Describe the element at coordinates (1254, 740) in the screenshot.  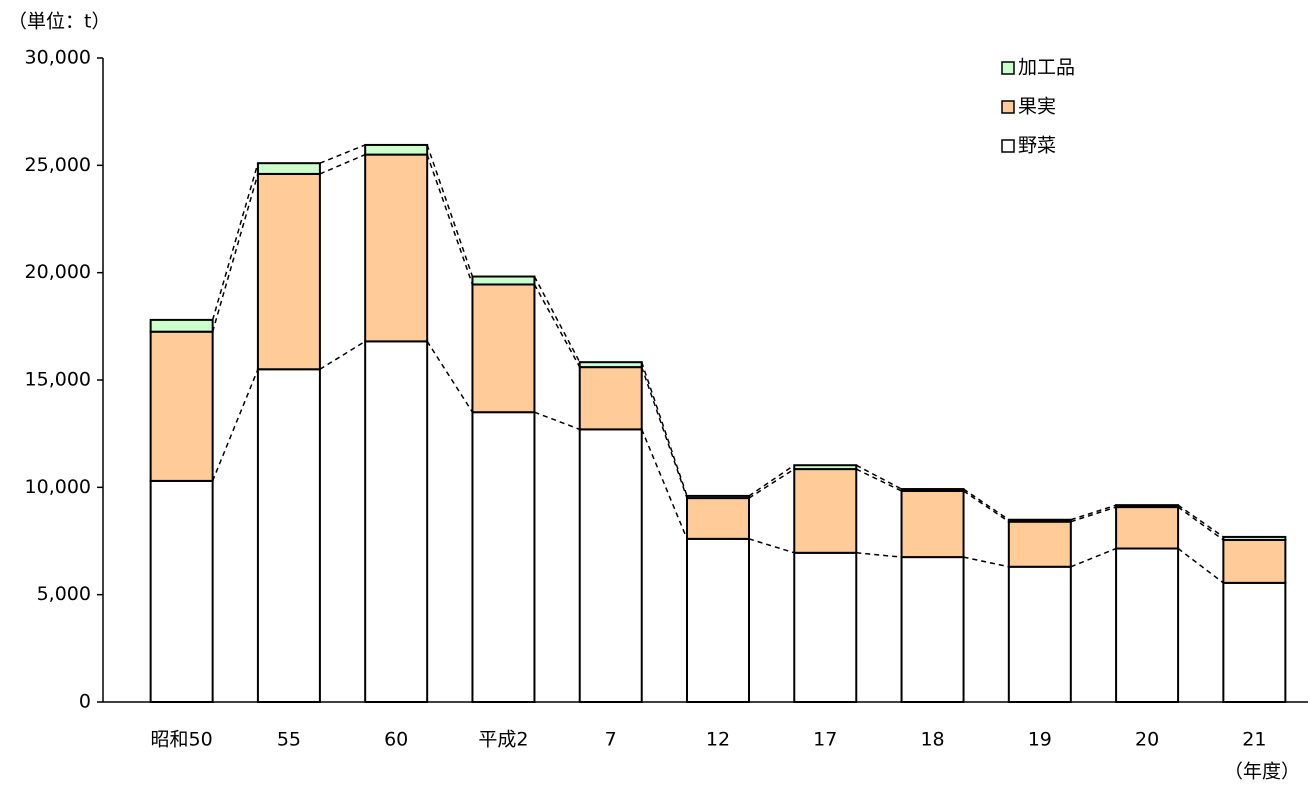
I see `x-tick-label: 21` at that location.